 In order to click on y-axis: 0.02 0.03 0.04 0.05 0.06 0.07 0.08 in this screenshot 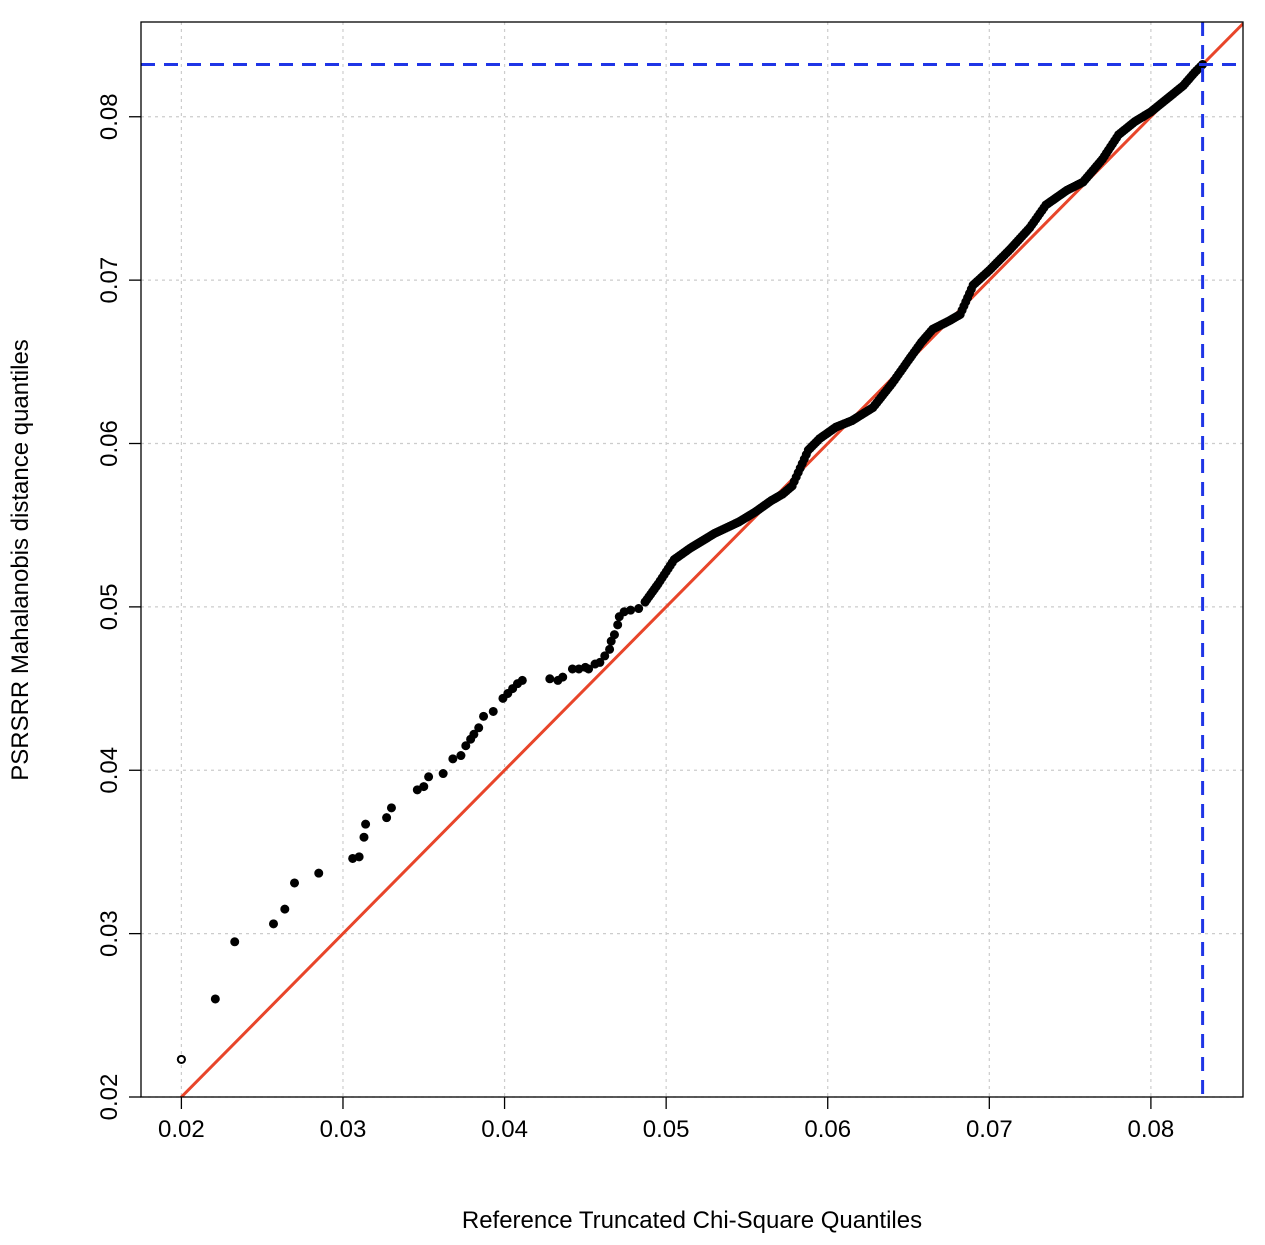, I will do `click(118, 606)`.